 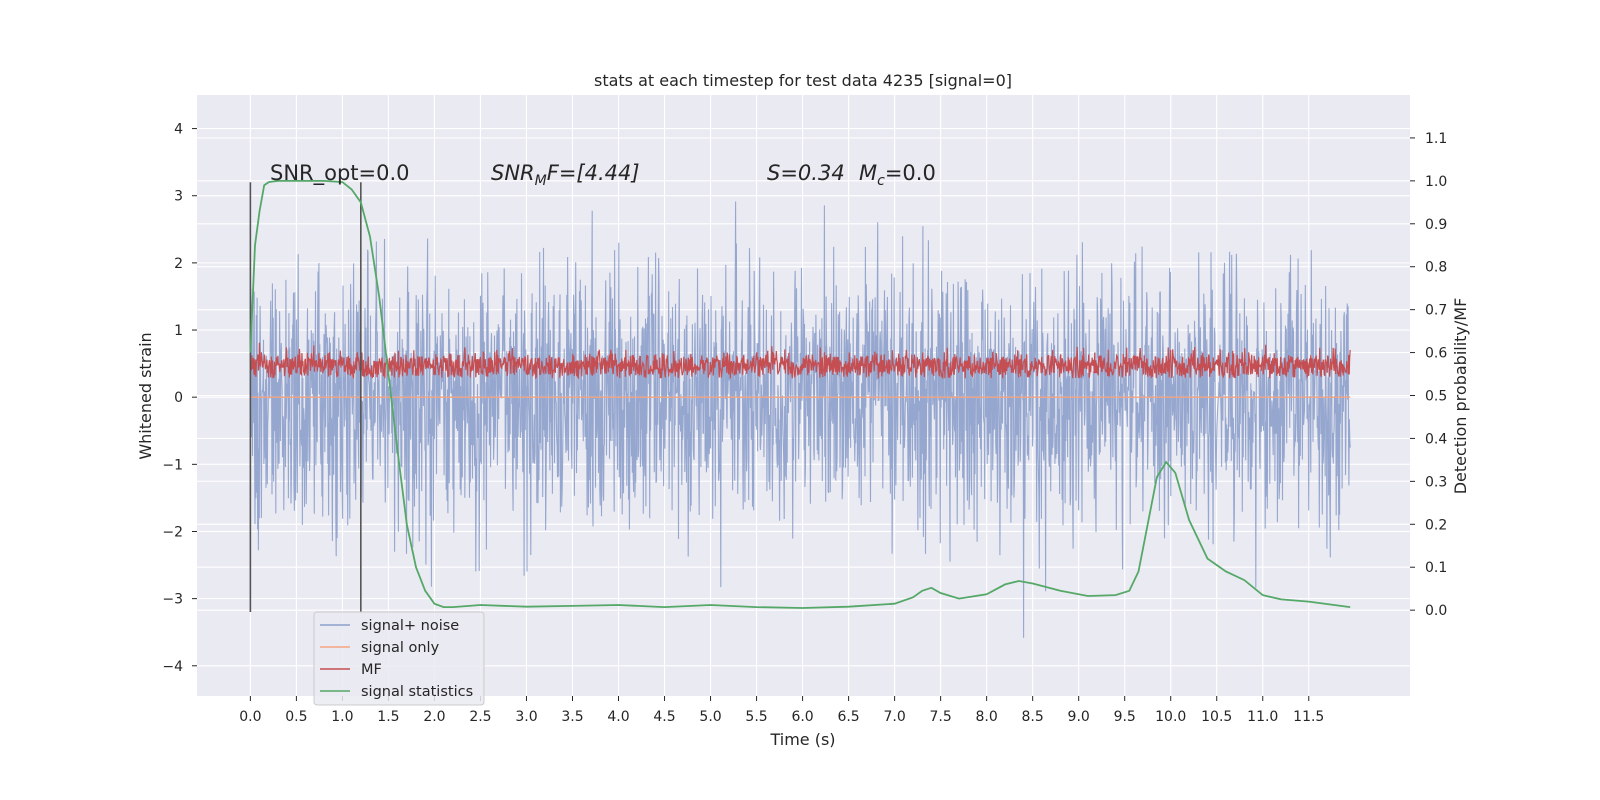 I want to click on y-right-tick-label: 1.0, so click(x=1436, y=182).